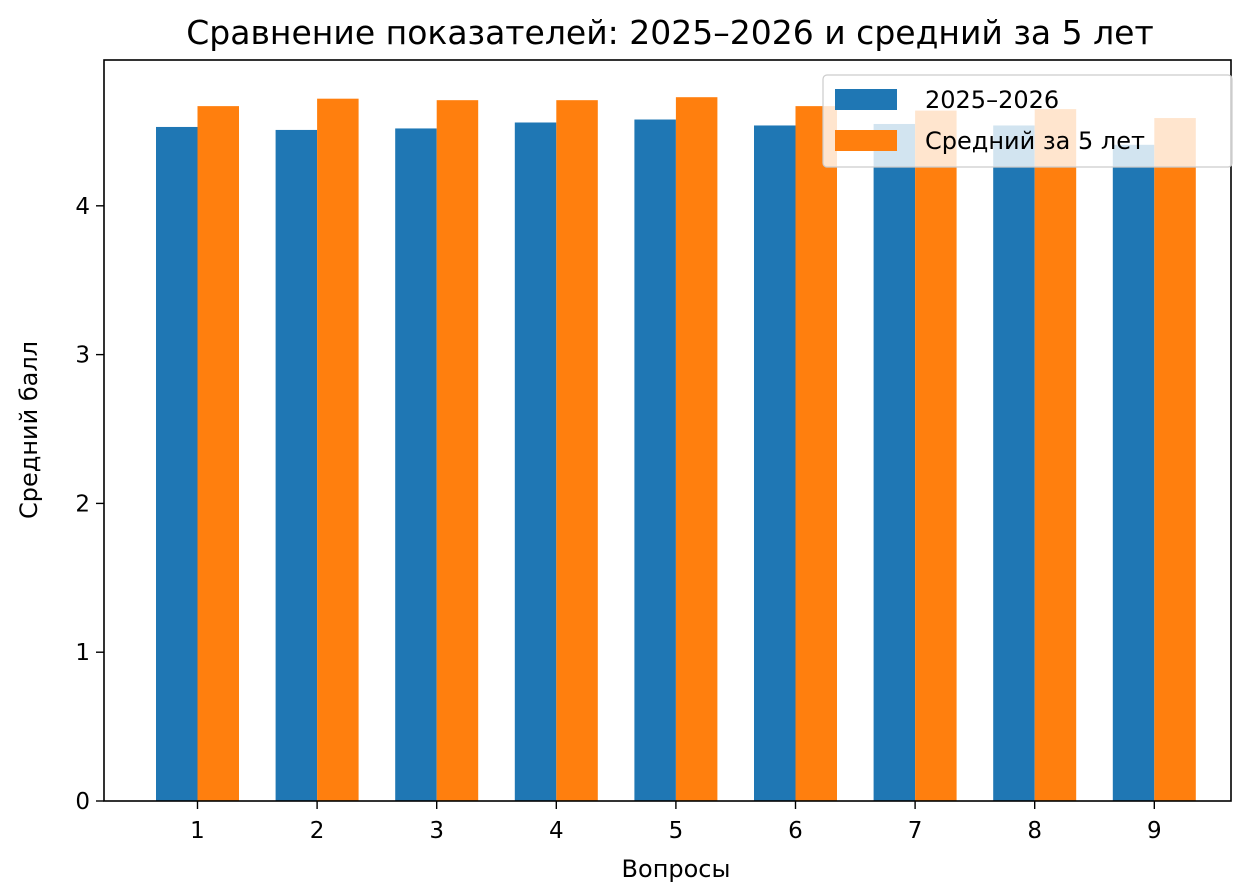 This screenshot has height=884, width=1241. Describe the element at coordinates (436, 831) in the screenshot. I see `x-tick-label: 3` at that location.